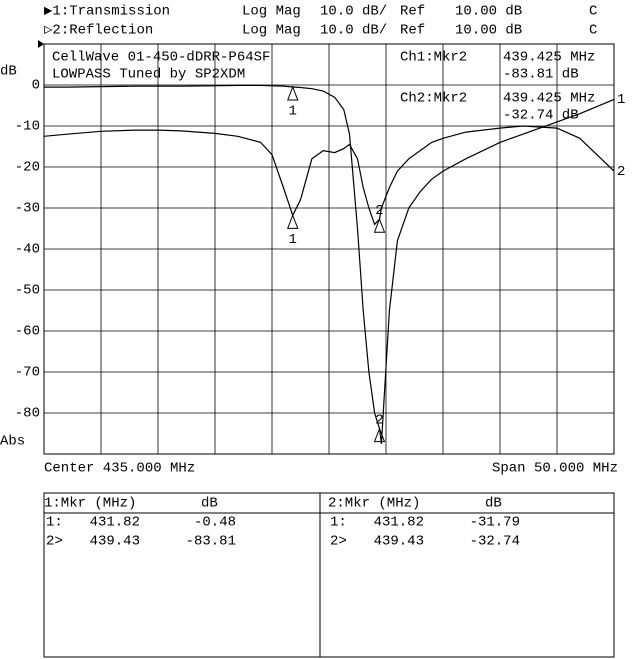 This screenshot has width=640, height=659. Describe the element at coordinates (495, 542) in the screenshot. I see `table-value: -32.74` at that location.